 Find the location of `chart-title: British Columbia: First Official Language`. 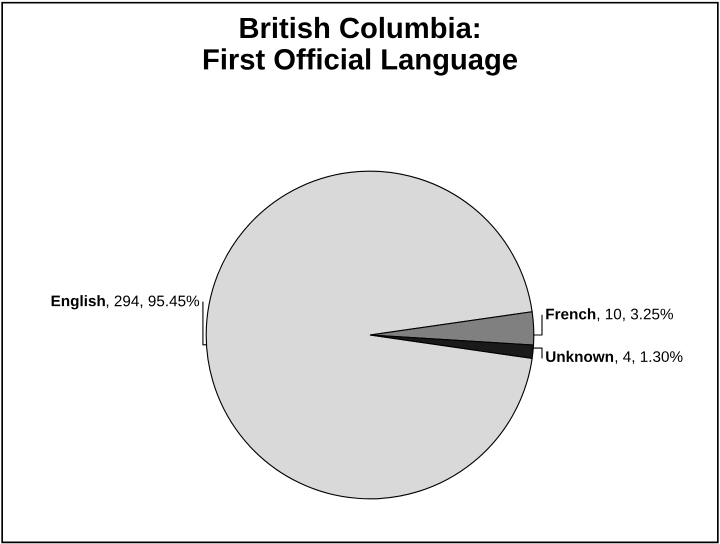

chart-title: British Columbia: First Official Language is located at coordinates (361, 46).